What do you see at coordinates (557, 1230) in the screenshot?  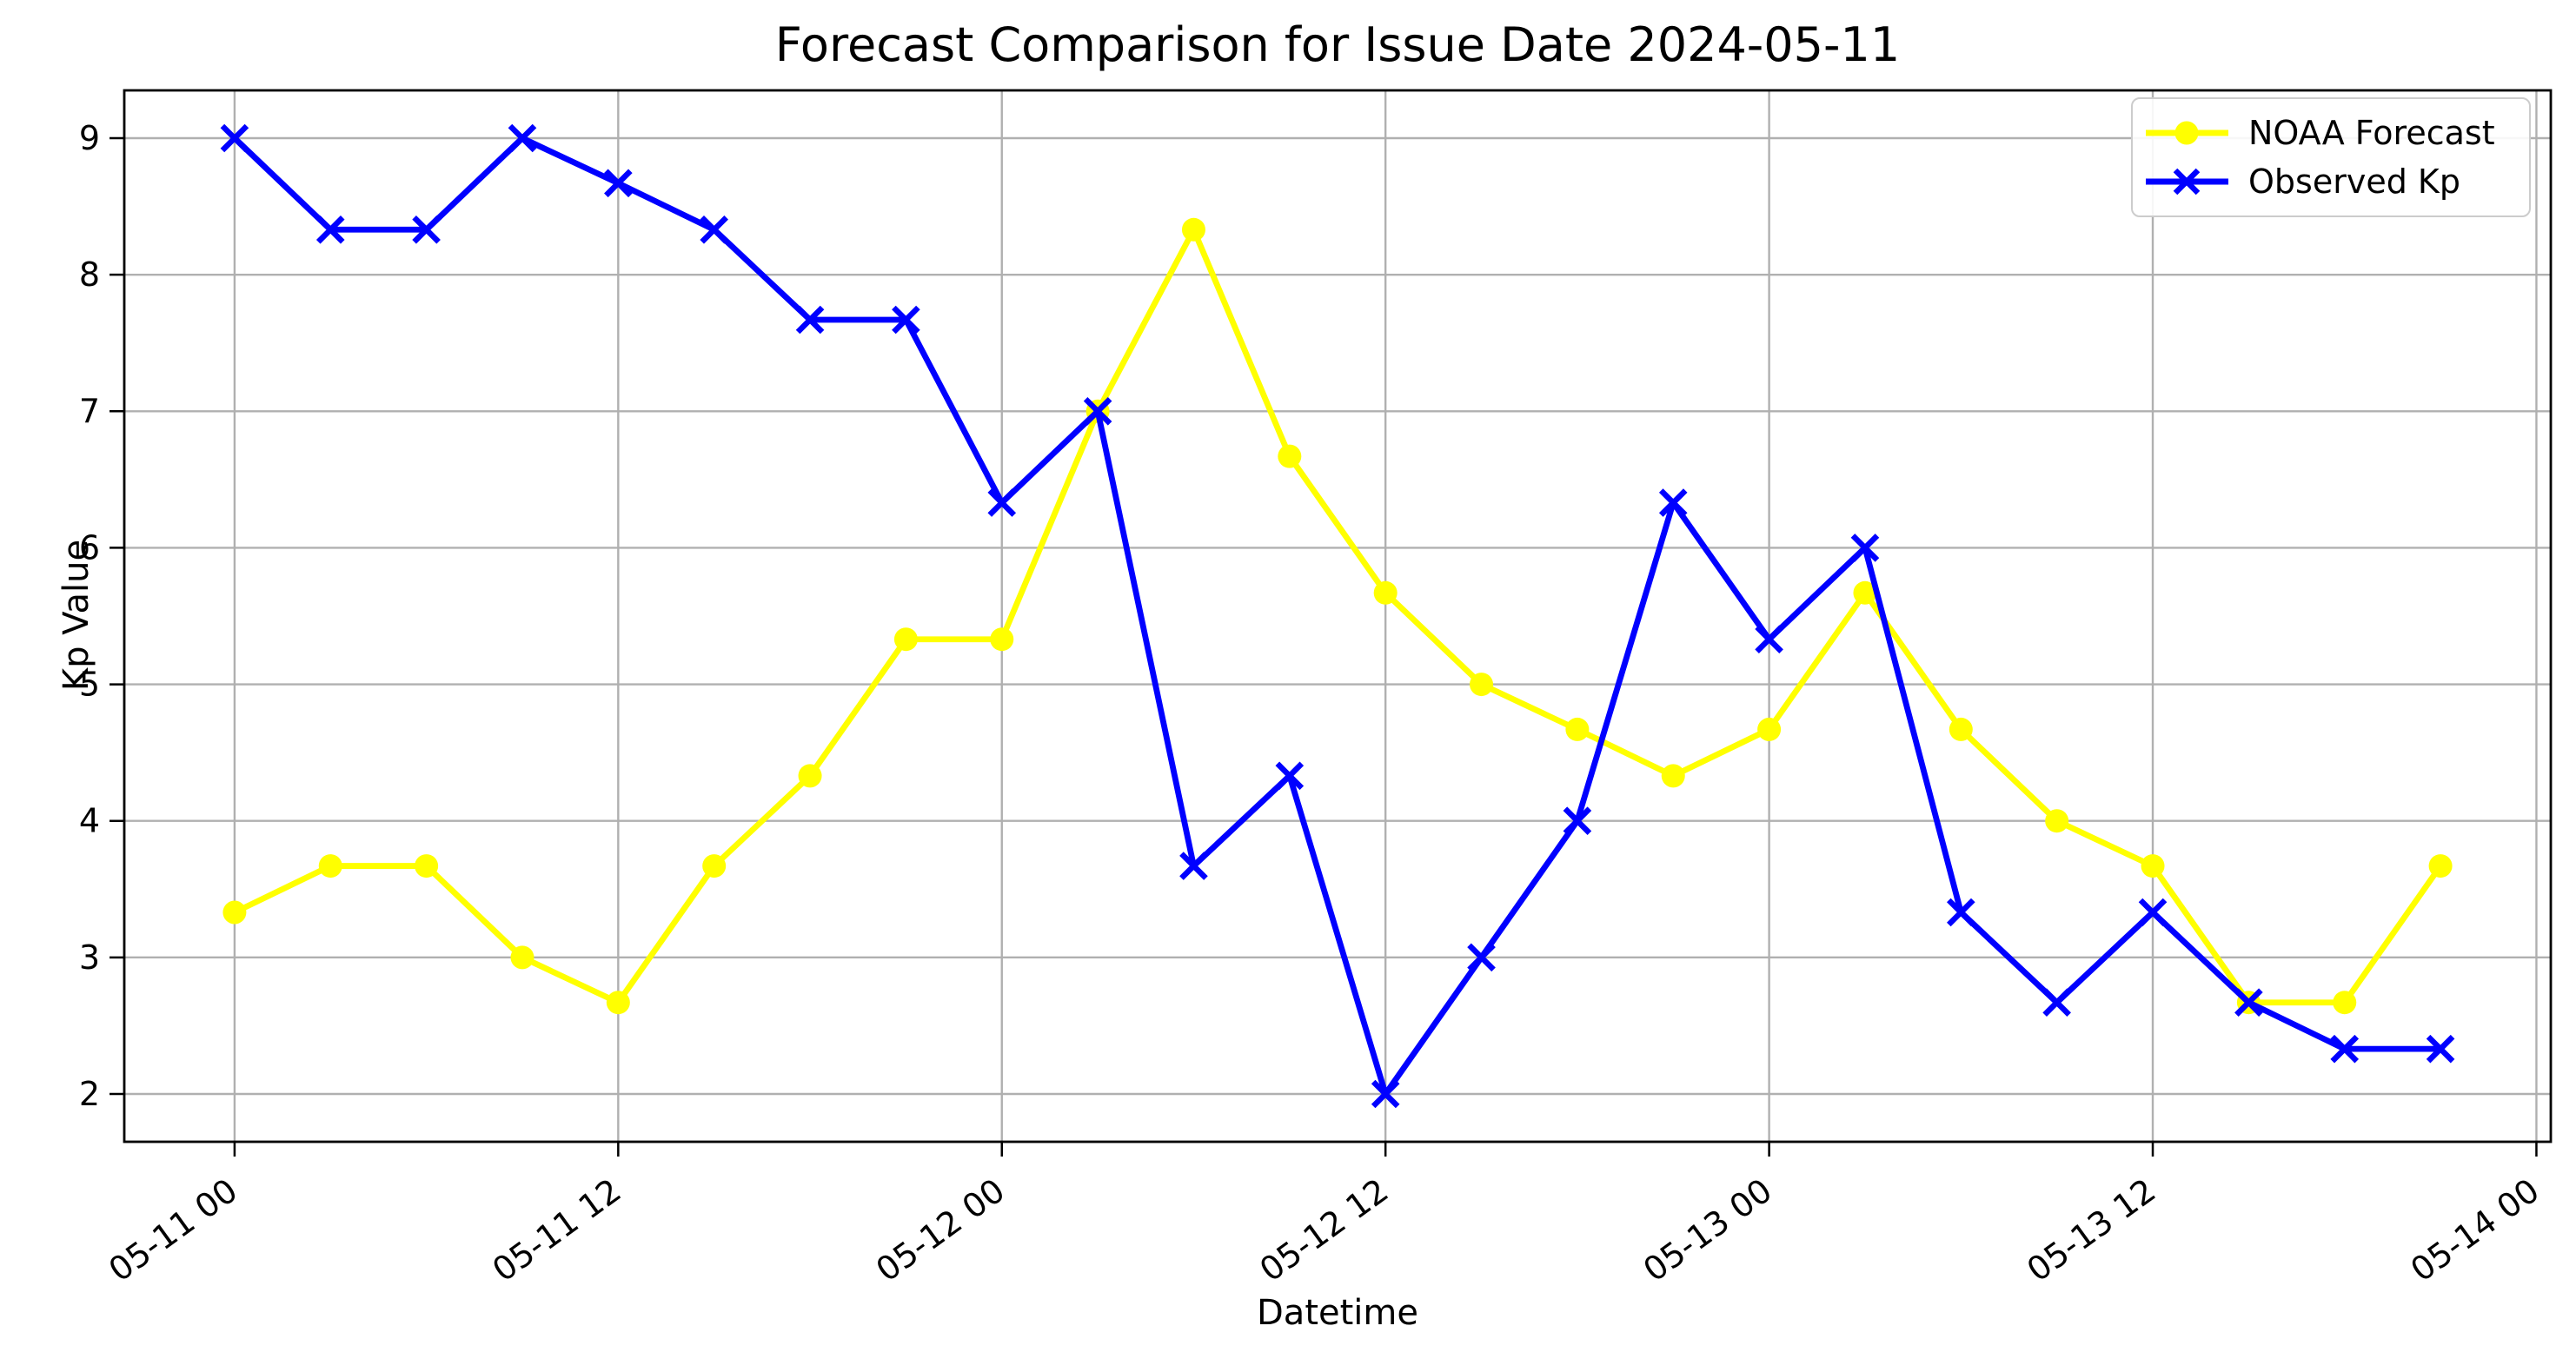 I see `x-tick-label: 05-11 12` at bounding box center [557, 1230].